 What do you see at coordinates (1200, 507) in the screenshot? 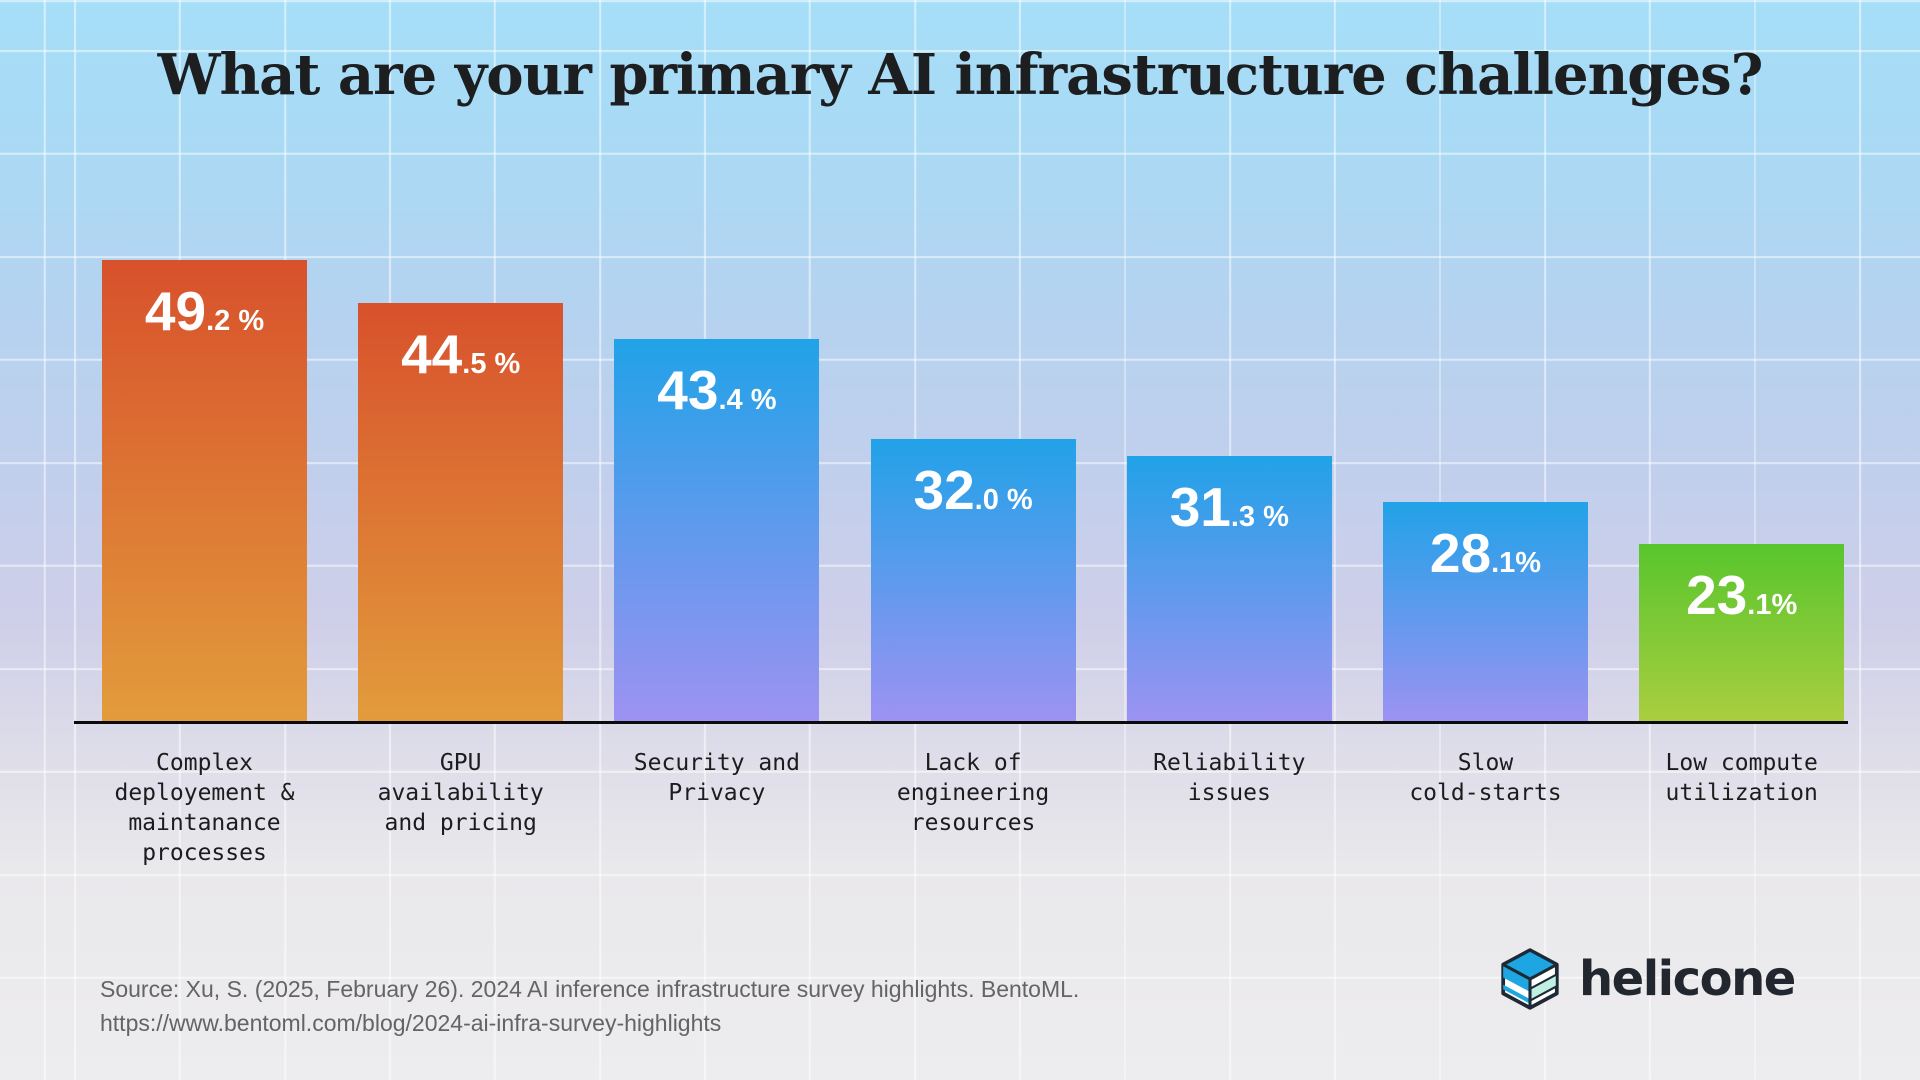
I see `bar-value-integer: 31` at bounding box center [1200, 507].